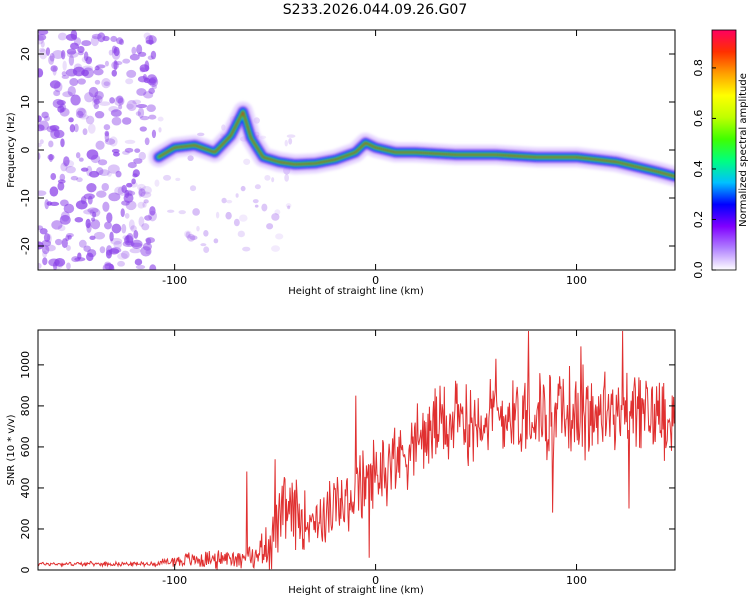  Describe the element at coordinates (743, 150) in the screenshot. I see `colorbar-label: Normalized spectral amplitude` at that location.